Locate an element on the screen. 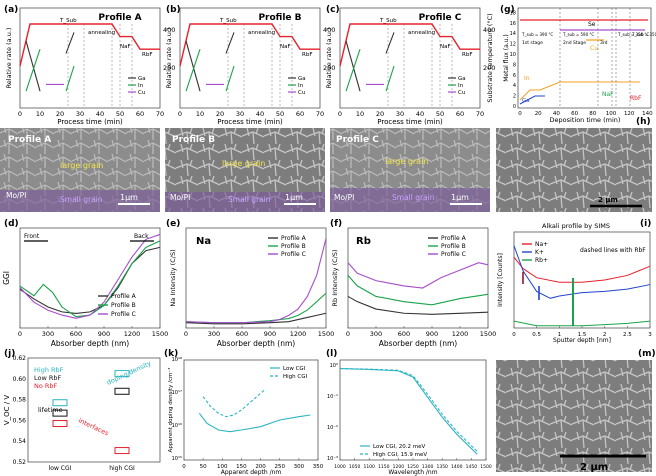 The height and width of the screenshot is (476, 656). axes-l-xtick-label: 1400 is located at coordinates (457, 467).